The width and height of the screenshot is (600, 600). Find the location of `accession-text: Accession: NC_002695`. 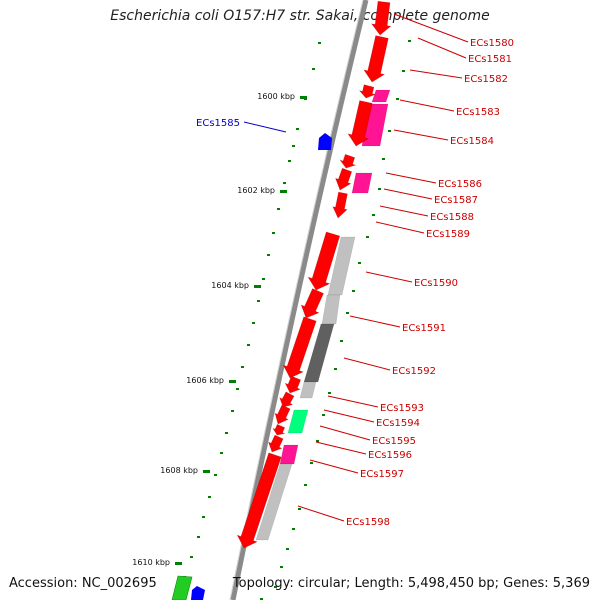

accession-text: Accession: NC_002695 is located at coordinates (83, 583).